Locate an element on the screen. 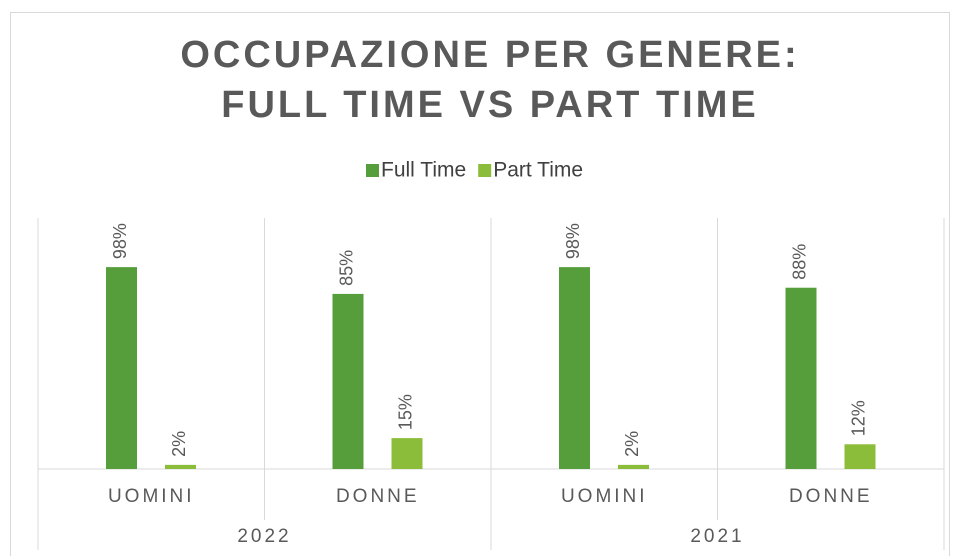 This screenshot has height=556, width=960. chart-title: OCCUPAZIONE PER GENERE: is located at coordinates (489, 55).